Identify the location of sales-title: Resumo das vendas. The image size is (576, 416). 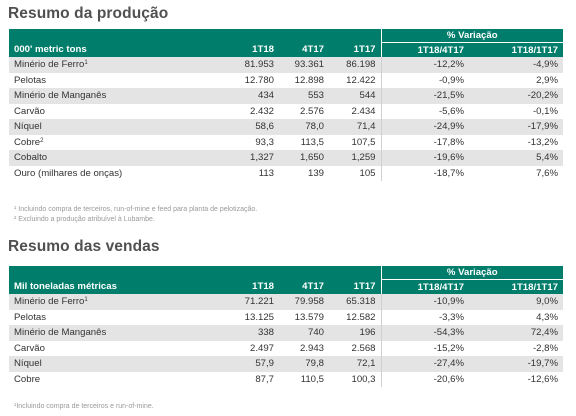
(84, 246).